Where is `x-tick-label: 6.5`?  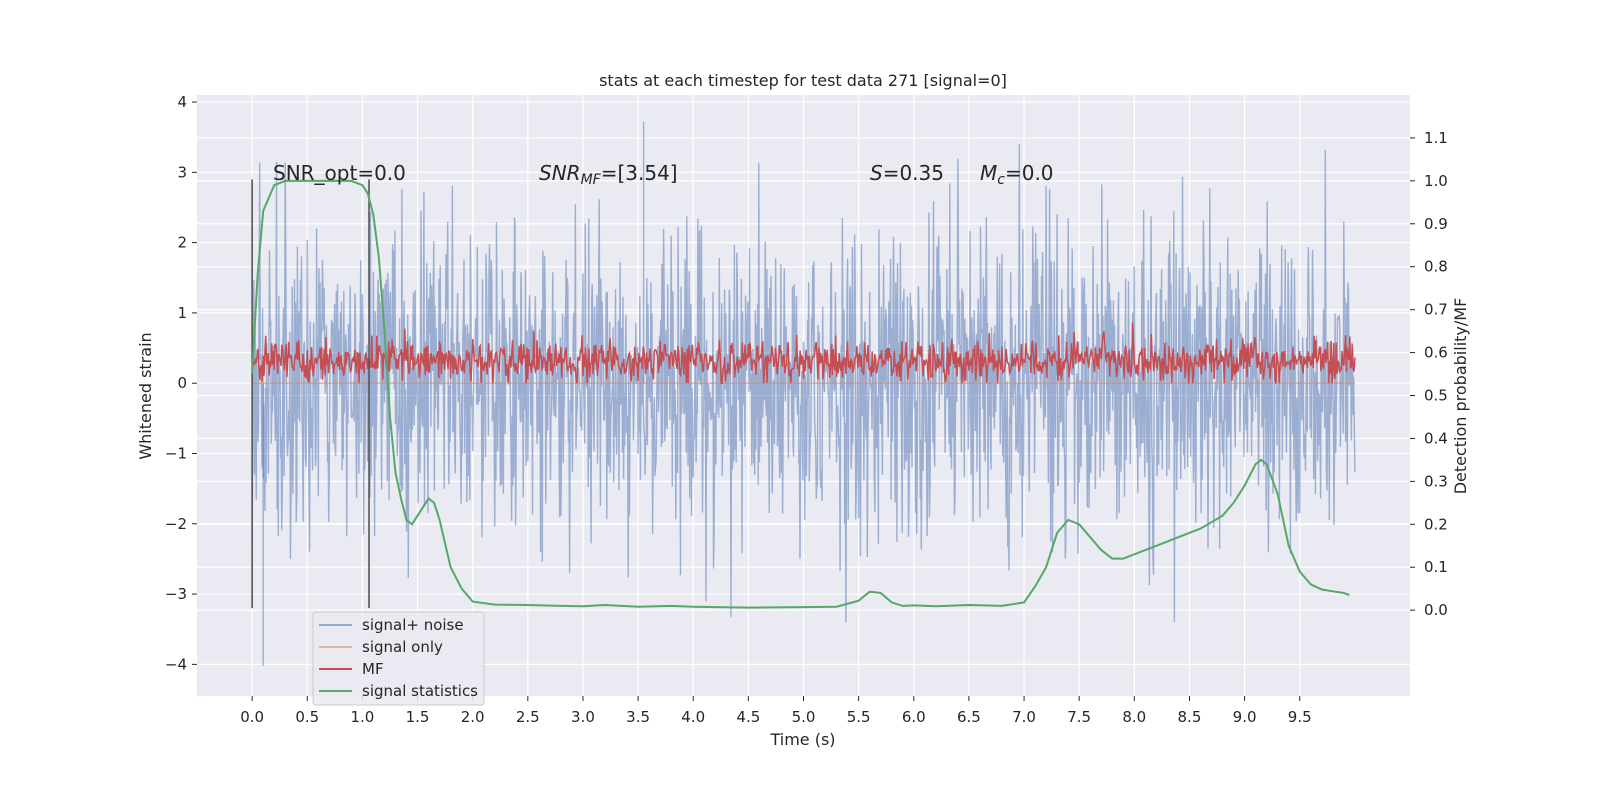
x-tick-label: 6.5 is located at coordinates (969, 717).